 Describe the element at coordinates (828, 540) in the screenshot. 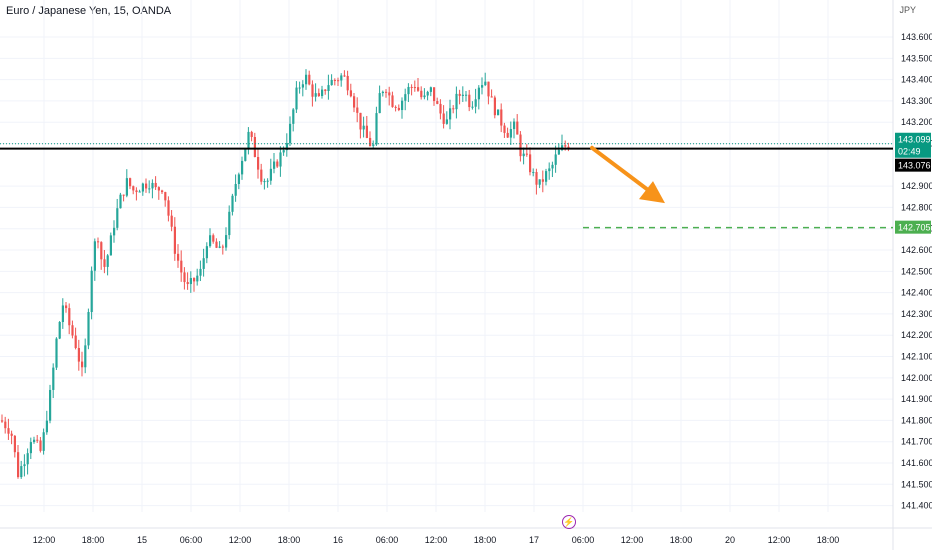

I see `x-tick-label: 18:00` at that location.